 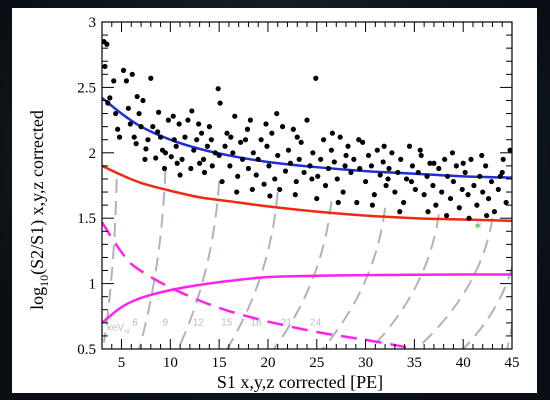 What do you see at coordinates (37, 192) in the screenshot?
I see `y-axis-label-rest: (S2/S1) x,y,z corrected` at bounding box center [37, 192].